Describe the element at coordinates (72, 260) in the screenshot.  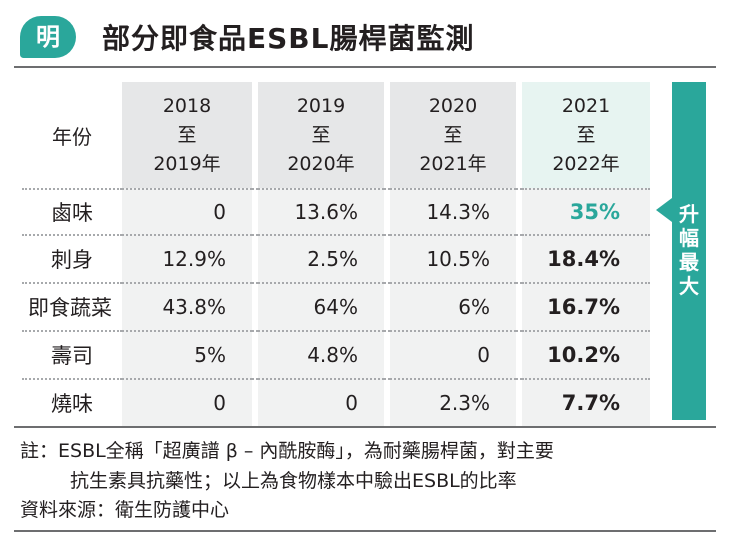
I see `row-label: 刺身` at that location.